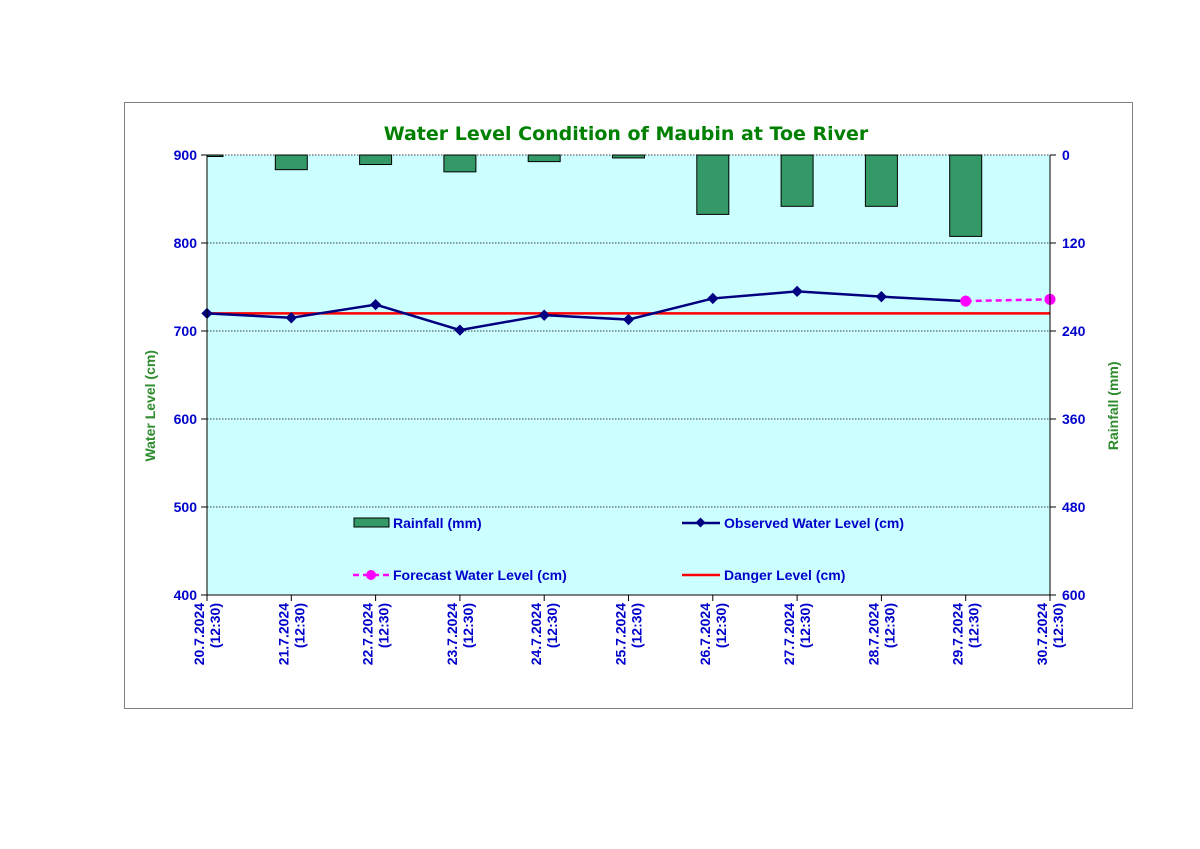  I want to click on water-level-lines, so click(628, 310).